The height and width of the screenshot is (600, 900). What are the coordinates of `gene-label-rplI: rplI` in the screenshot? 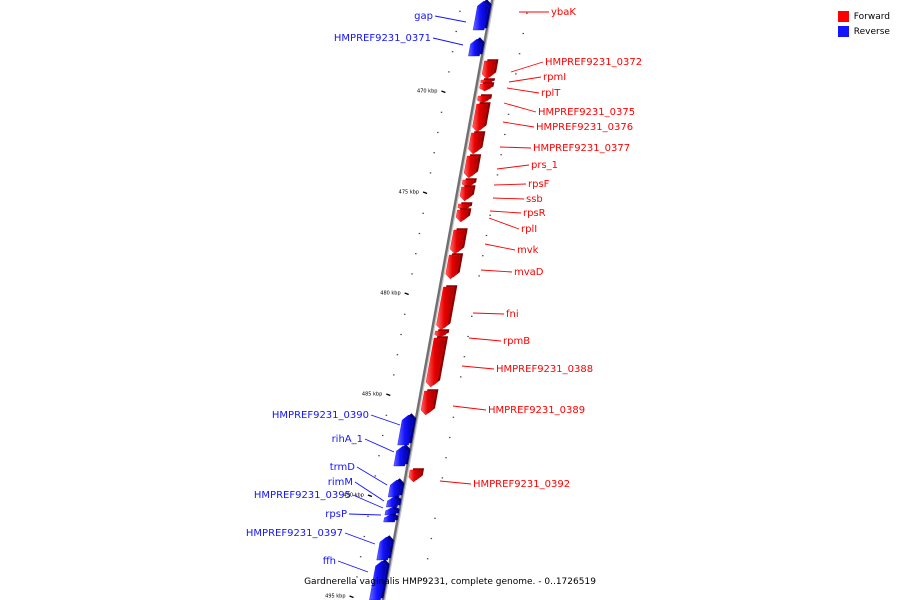 It's located at (529, 229).